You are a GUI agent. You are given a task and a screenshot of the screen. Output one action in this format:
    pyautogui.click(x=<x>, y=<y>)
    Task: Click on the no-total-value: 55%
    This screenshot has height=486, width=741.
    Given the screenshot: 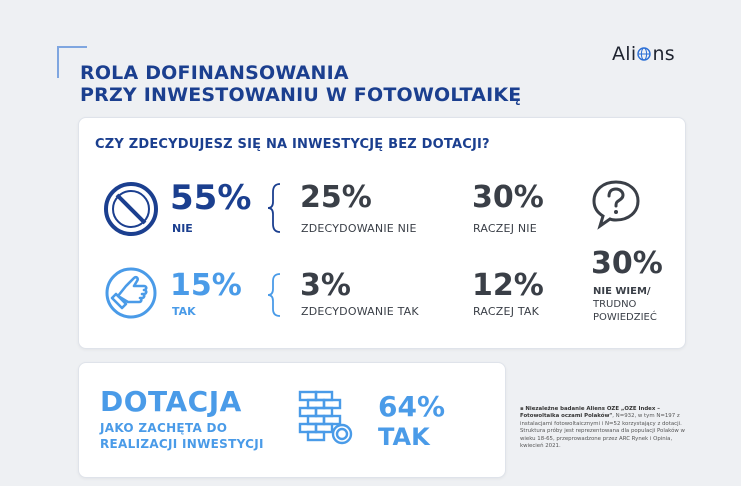 What is the action you would take?
    pyautogui.click(x=211, y=198)
    